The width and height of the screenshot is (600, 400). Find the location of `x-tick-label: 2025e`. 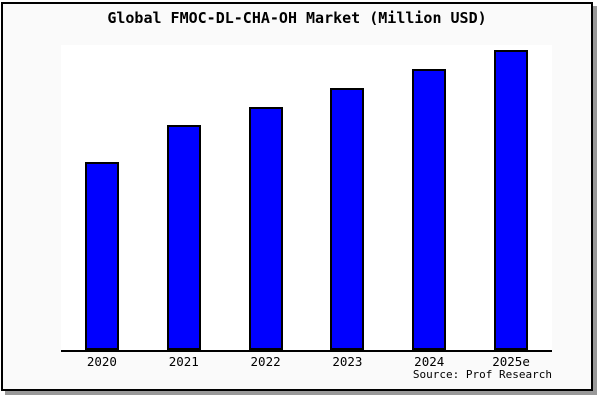

x-tick-label: 2025e is located at coordinates (511, 361).